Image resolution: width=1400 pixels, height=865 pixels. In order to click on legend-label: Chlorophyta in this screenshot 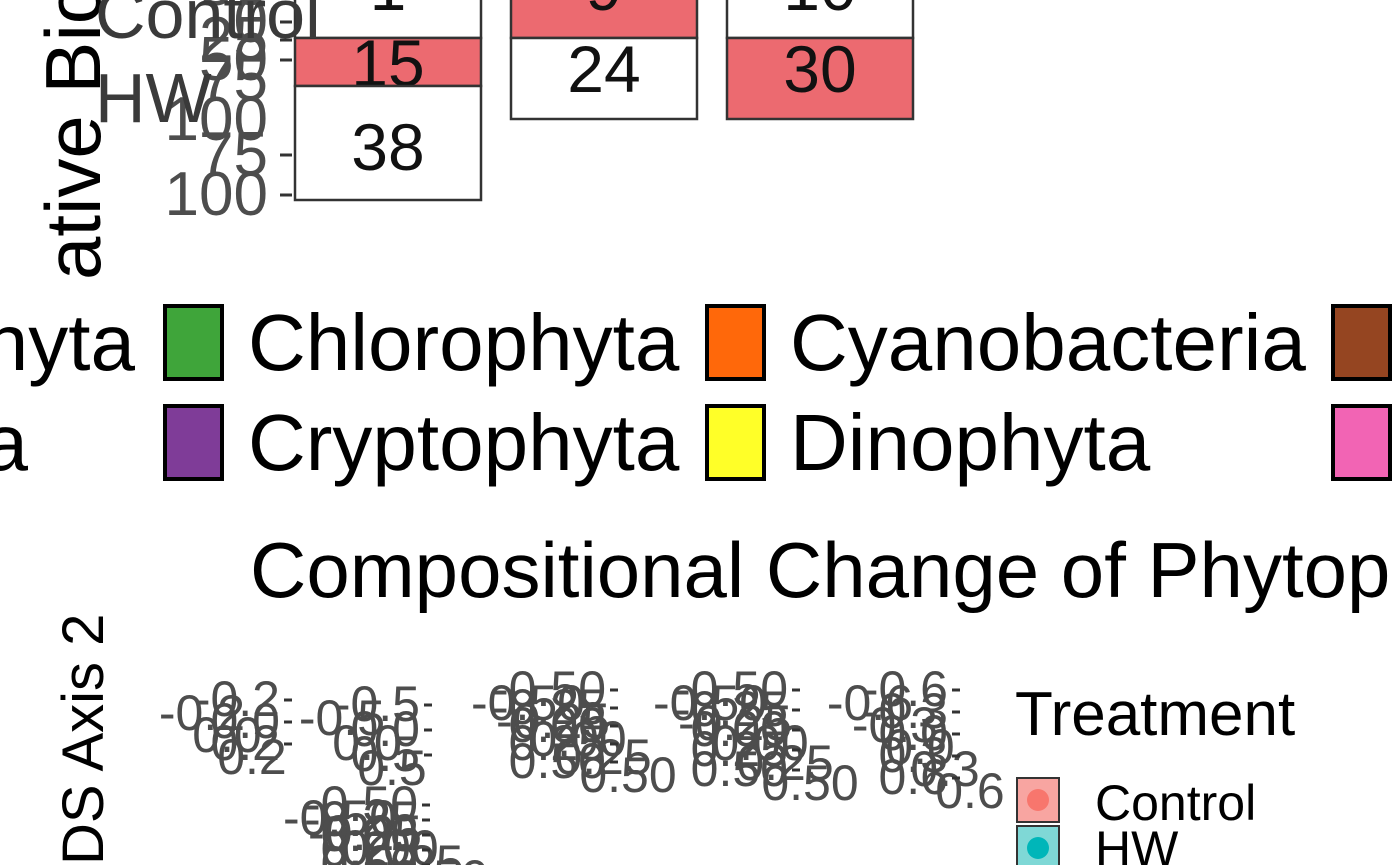, I will do `click(464, 342)`.